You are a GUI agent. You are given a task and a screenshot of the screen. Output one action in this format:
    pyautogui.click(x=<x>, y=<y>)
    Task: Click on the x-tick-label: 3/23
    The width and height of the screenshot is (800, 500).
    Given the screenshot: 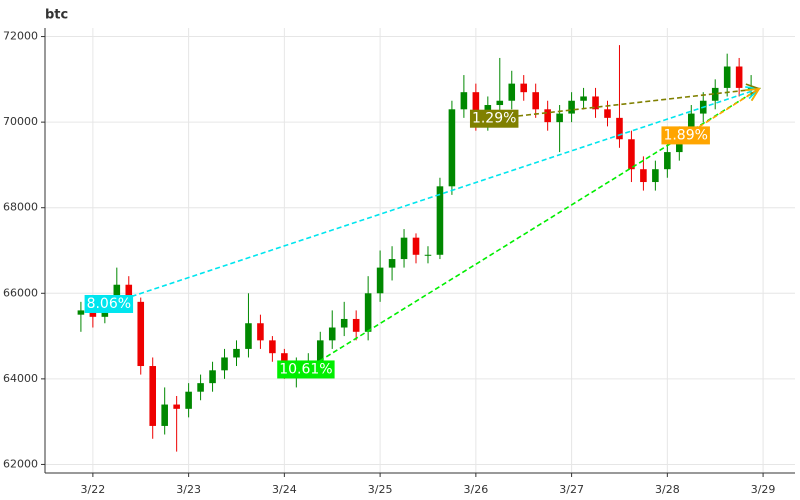 What is the action you would take?
    pyautogui.click(x=188, y=489)
    